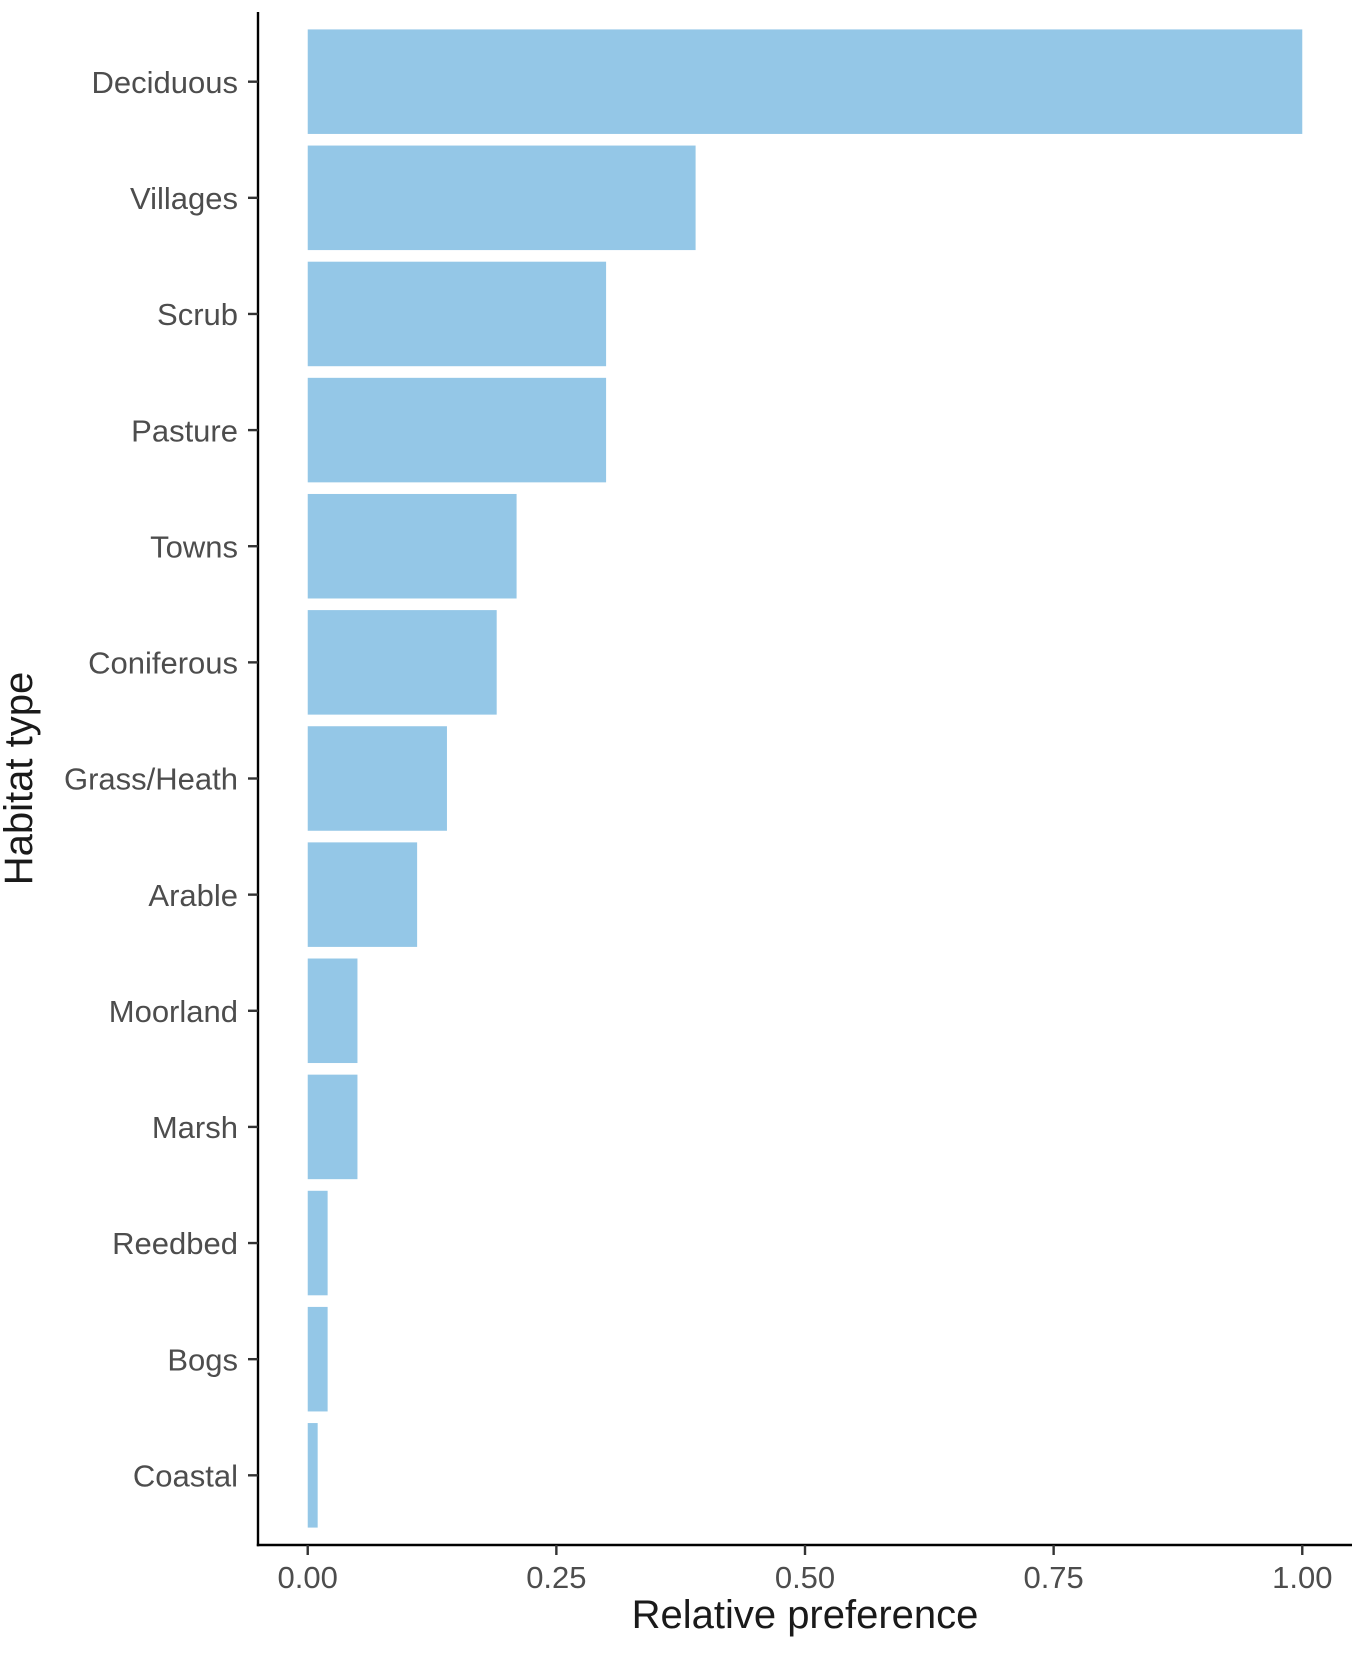 The image size is (1358, 1653). Describe the element at coordinates (332, 1127) in the screenshot. I see `bar-marsh` at that location.